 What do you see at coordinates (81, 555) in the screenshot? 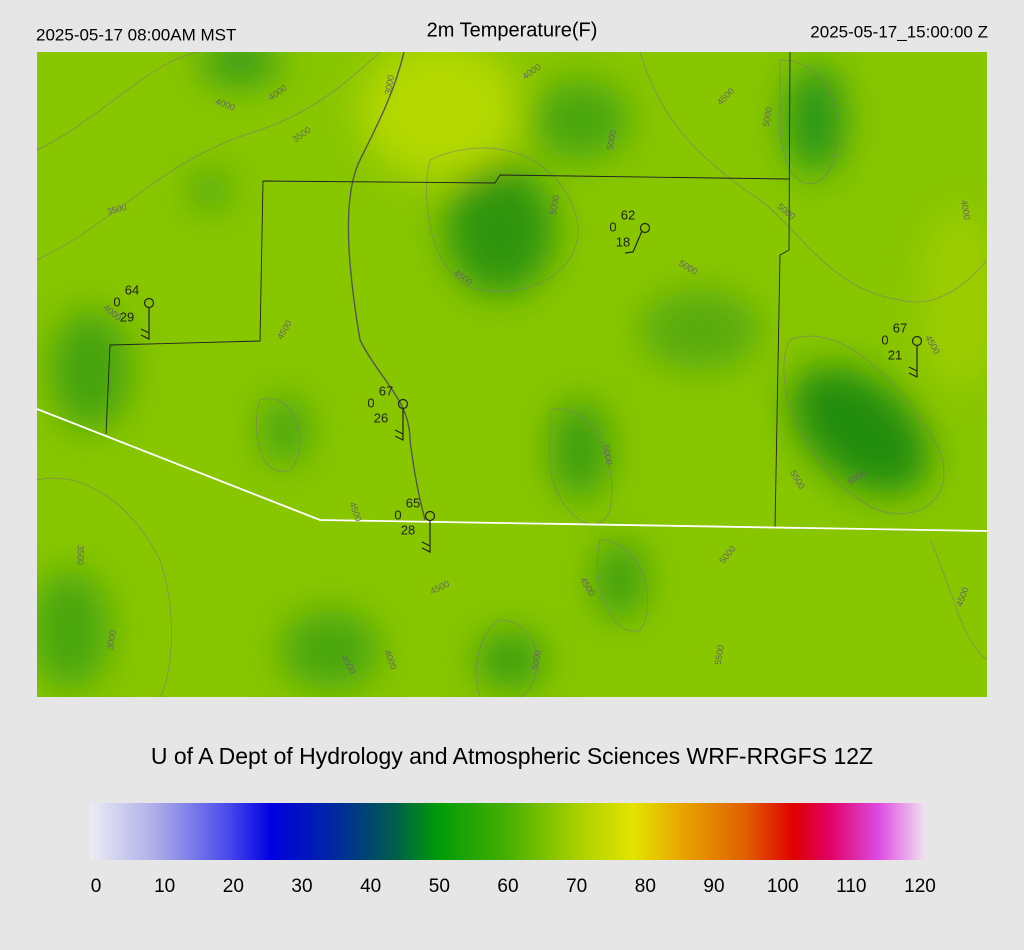
I see `contour-label: 3500` at bounding box center [81, 555].